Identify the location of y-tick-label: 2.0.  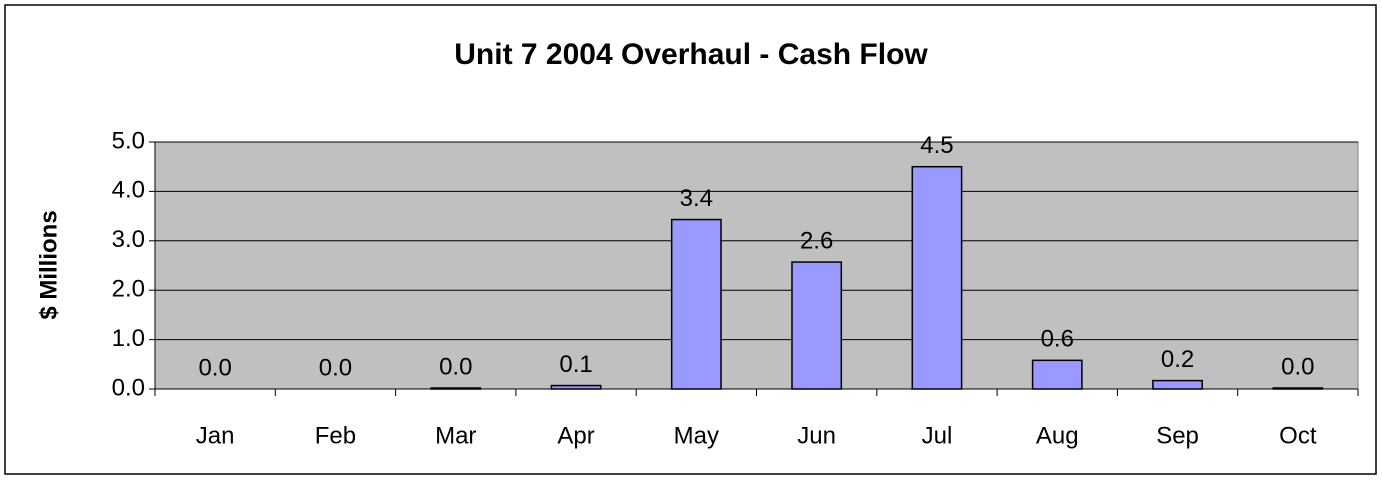
(128, 289).